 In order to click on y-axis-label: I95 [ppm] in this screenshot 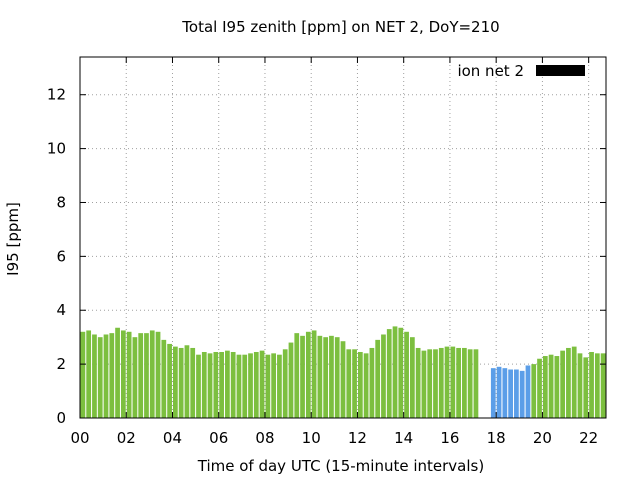, I will do `click(13, 239)`.